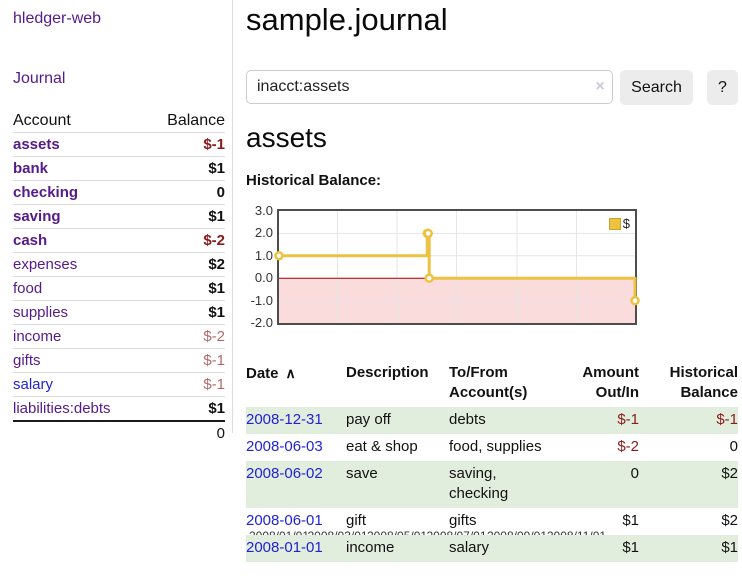 The image size is (742, 582). Describe the element at coordinates (610, 382) in the screenshot. I see `register-header-amount: Amount Out/In` at that location.